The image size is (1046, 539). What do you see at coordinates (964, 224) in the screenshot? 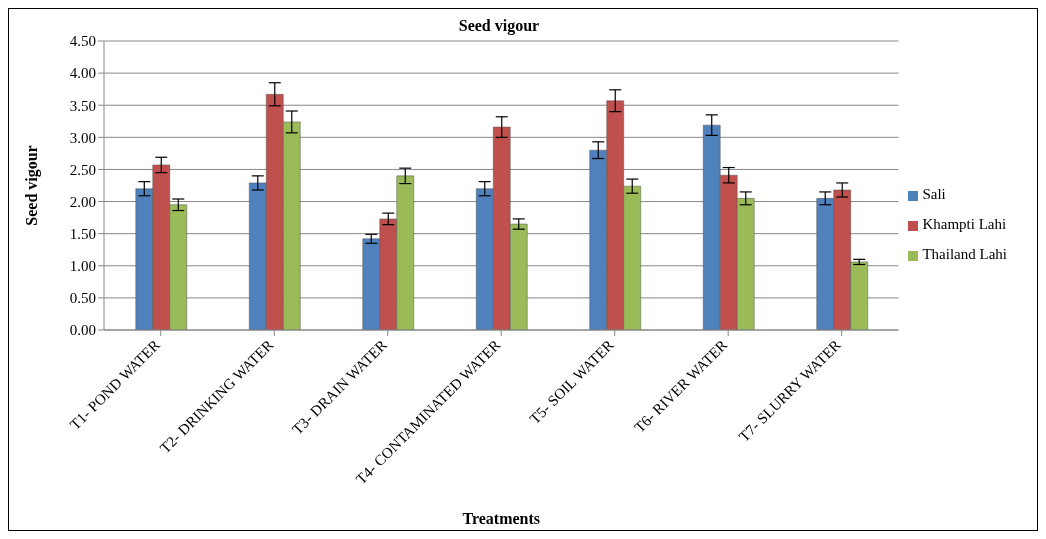
I see `legend-label: Khampti Lahi` at bounding box center [964, 224].